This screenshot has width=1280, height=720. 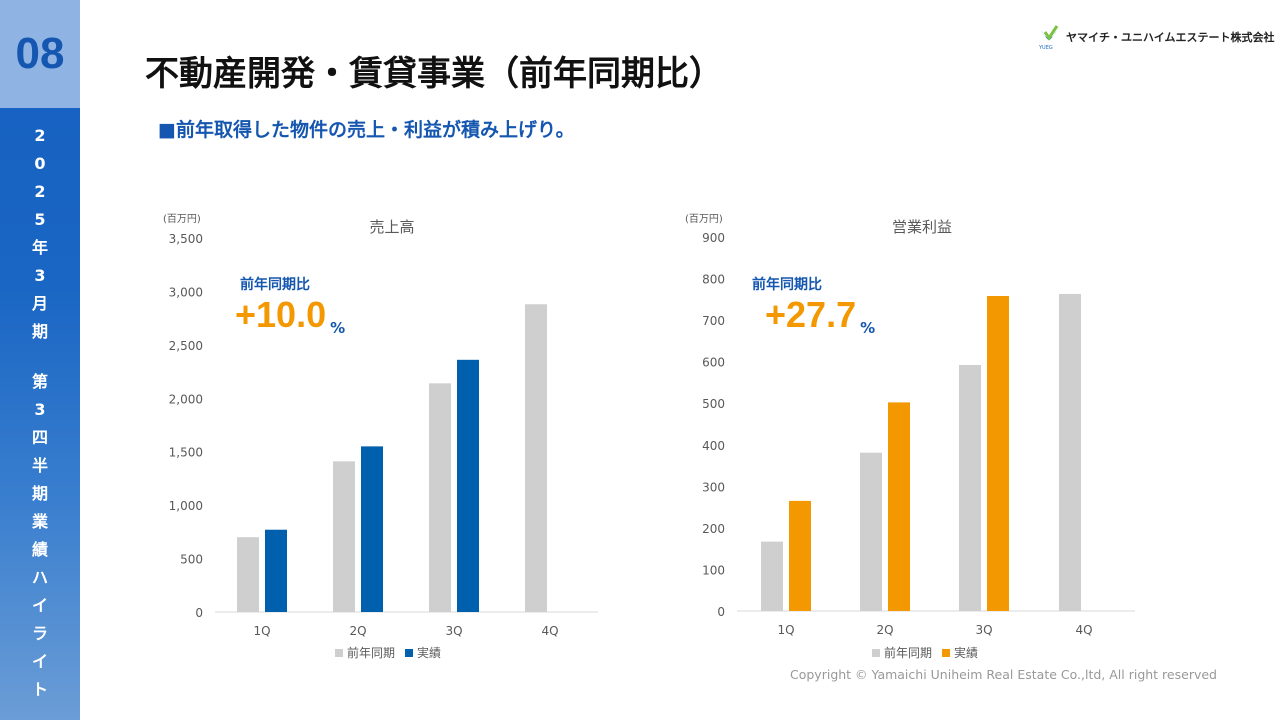 I want to click on yoy-value: +27.7, so click(x=810, y=314).